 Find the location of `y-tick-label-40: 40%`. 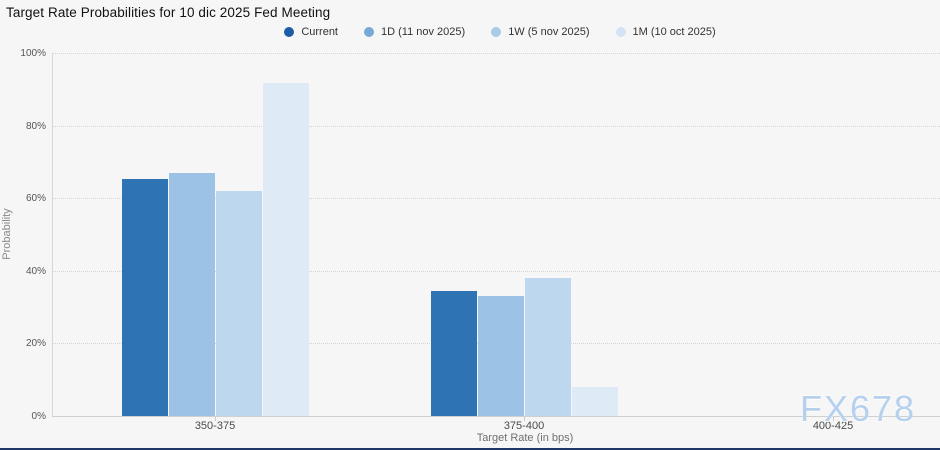

y-tick-label-40: 40% is located at coordinates (35, 271).